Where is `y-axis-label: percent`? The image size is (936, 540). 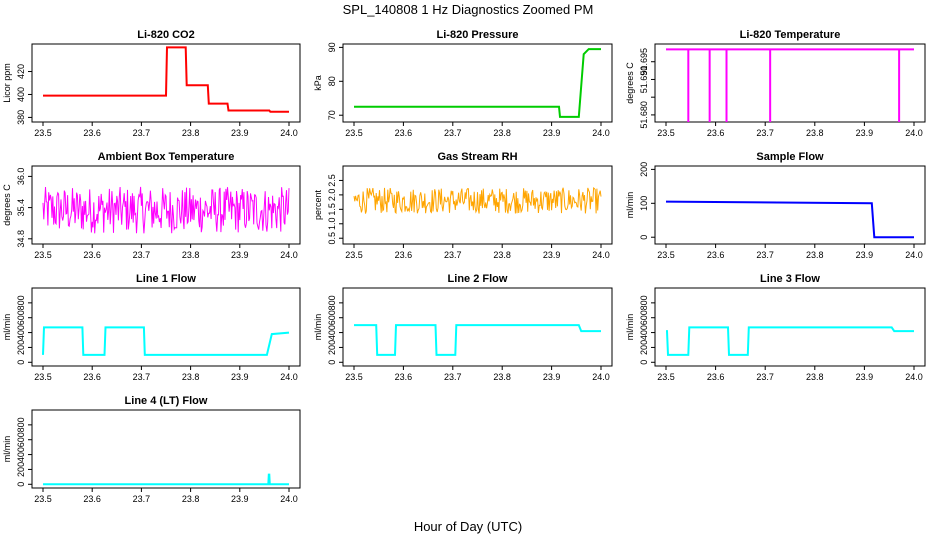
y-axis-label: percent is located at coordinates (318, 204).